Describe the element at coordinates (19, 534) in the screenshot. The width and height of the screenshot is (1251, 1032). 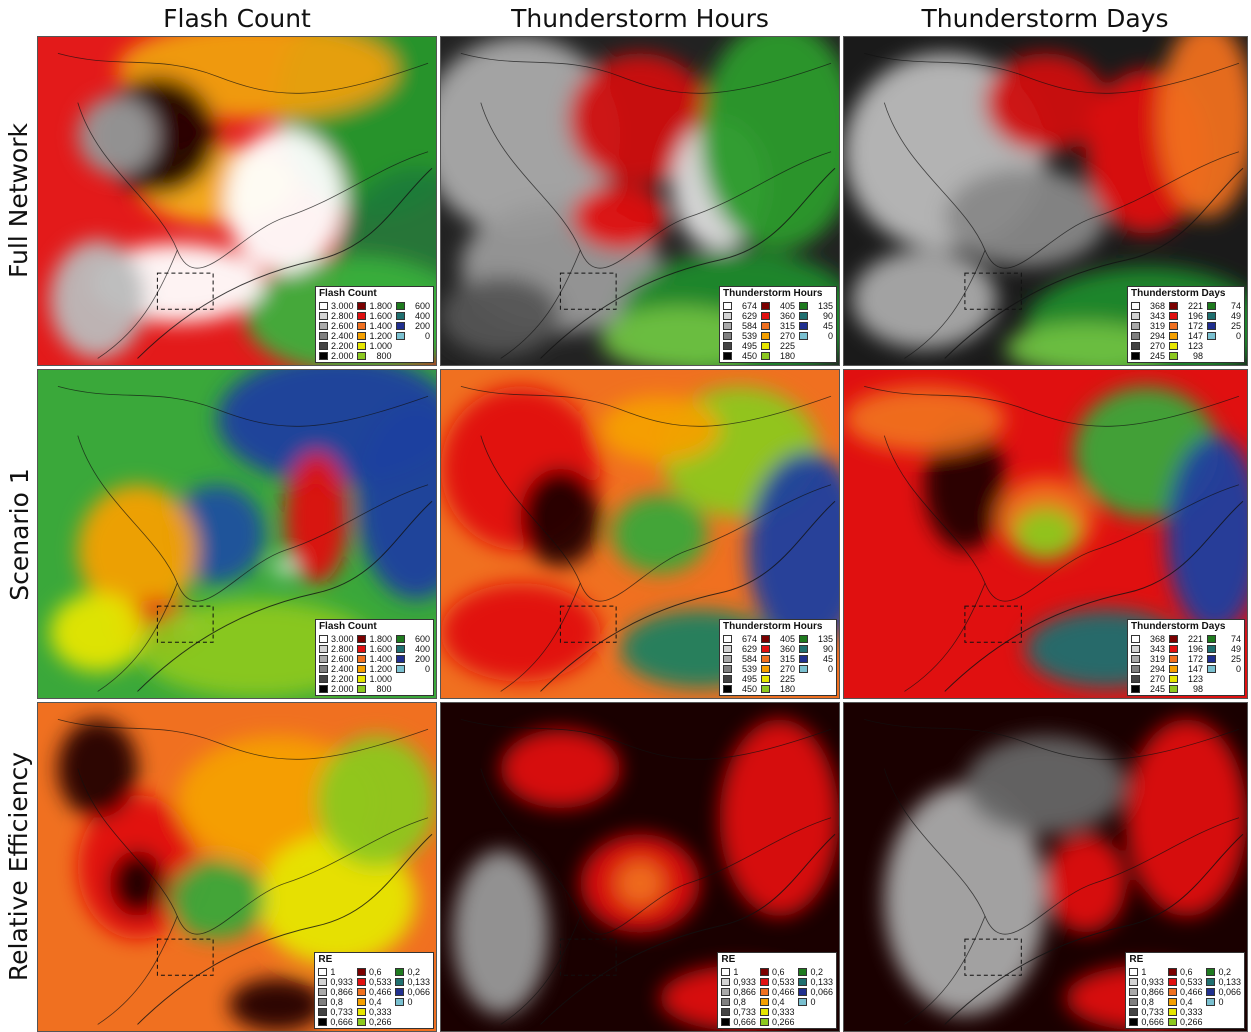
I see `row-title-scenario-1: Scenario 1` at that location.